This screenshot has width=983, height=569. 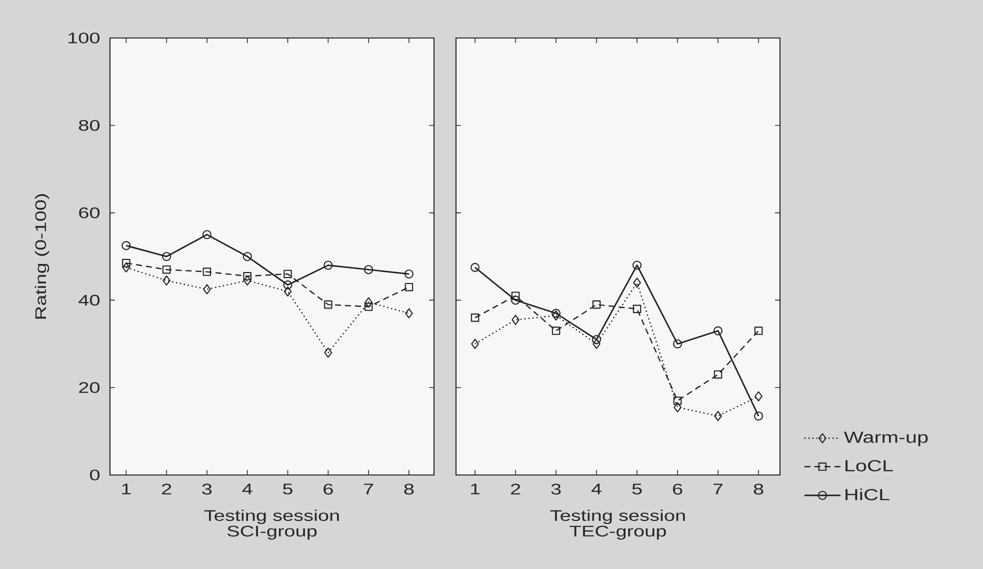 I want to click on legend-label: LoCL, so click(x=869, y=466).